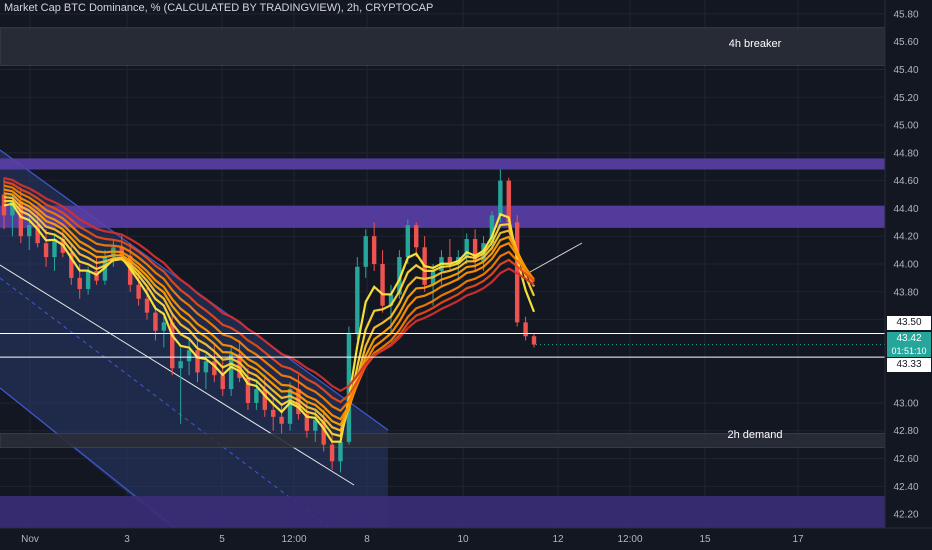 The image size is (932, 550). Describe the element at coordinates (905, 459) in the screenshot. I see `price-axis-tick-14: 42.60` at that location.